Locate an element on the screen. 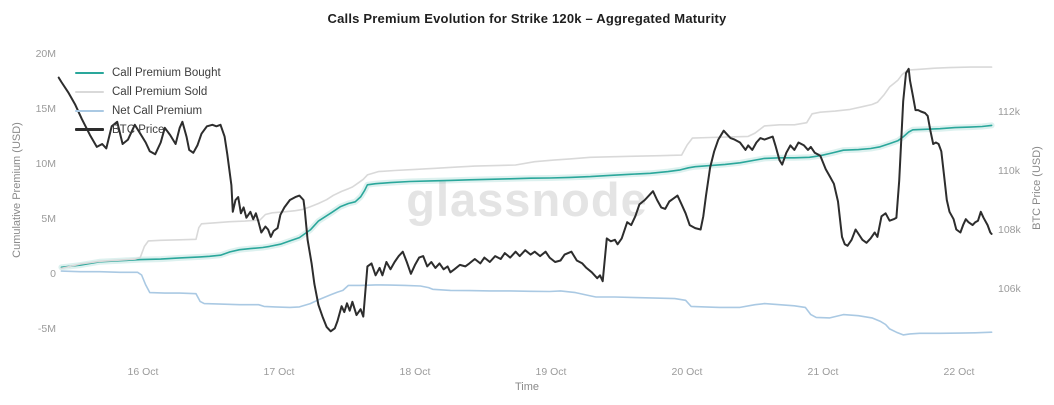 The image size is (1054, 405). call-premium-bought-line-icon is located at coordinates (89, 72).